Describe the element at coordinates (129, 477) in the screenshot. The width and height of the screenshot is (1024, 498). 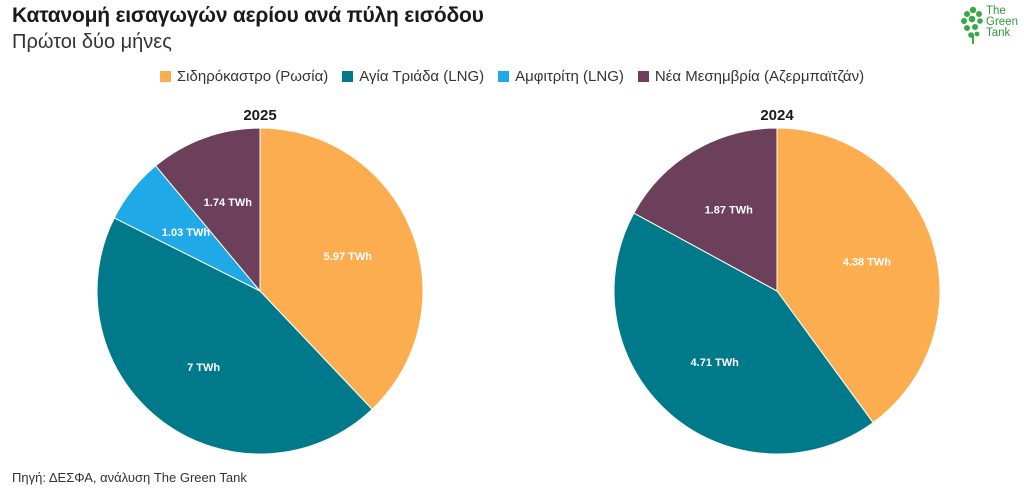
I see `source-note: Πηγή: ΔΕΣΦΑ, ανάλυση The Green Tank` at that location.